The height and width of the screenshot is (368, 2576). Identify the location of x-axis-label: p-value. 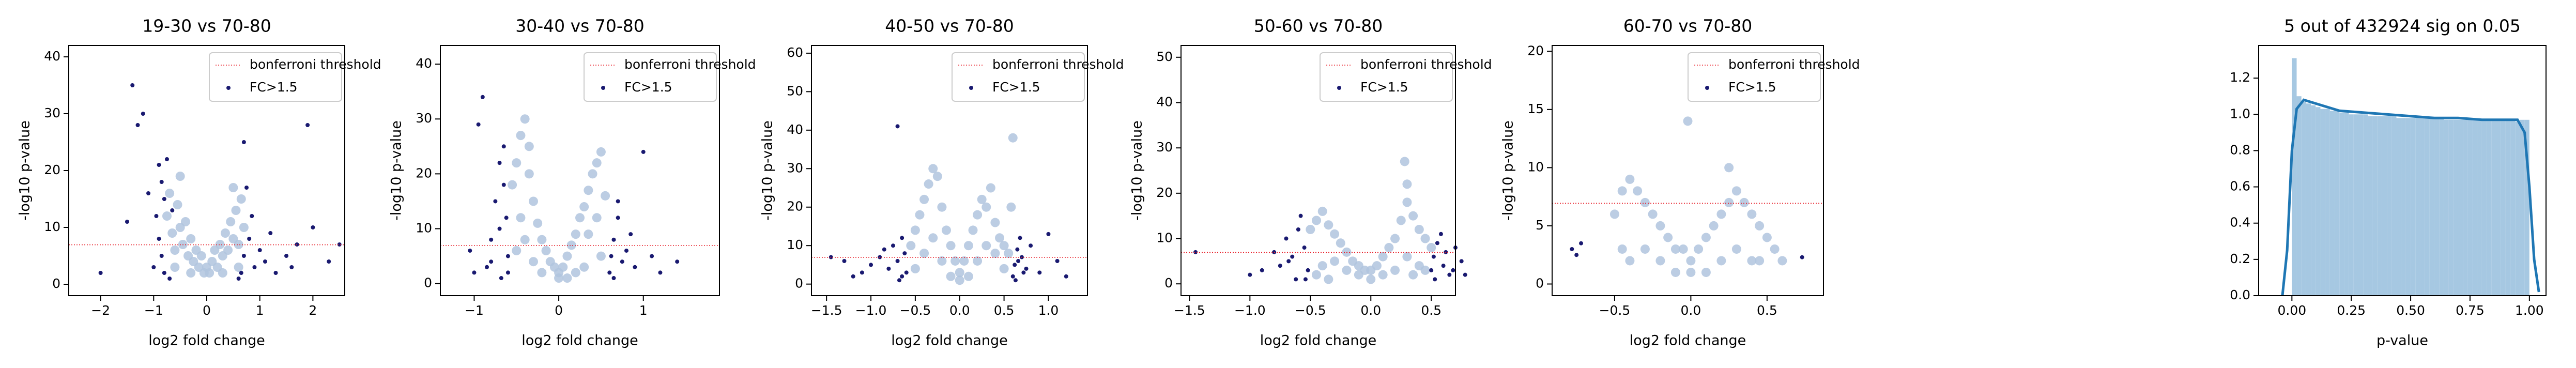
(2402, 341).